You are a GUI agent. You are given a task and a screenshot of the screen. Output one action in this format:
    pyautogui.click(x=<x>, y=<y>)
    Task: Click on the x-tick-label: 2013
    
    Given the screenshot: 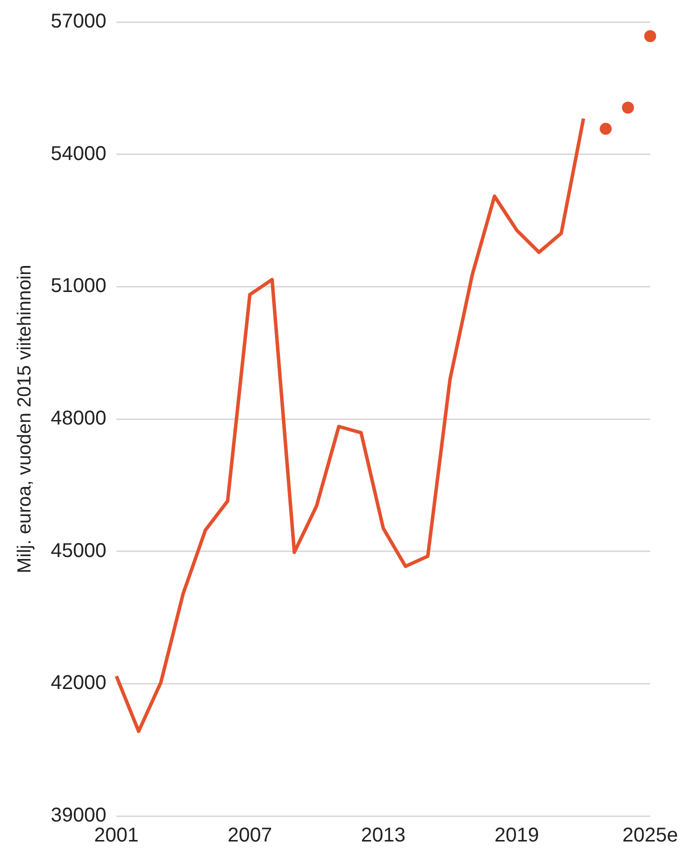 What is the action you would take?
    pyautogui.click(x=383, y=835)
    